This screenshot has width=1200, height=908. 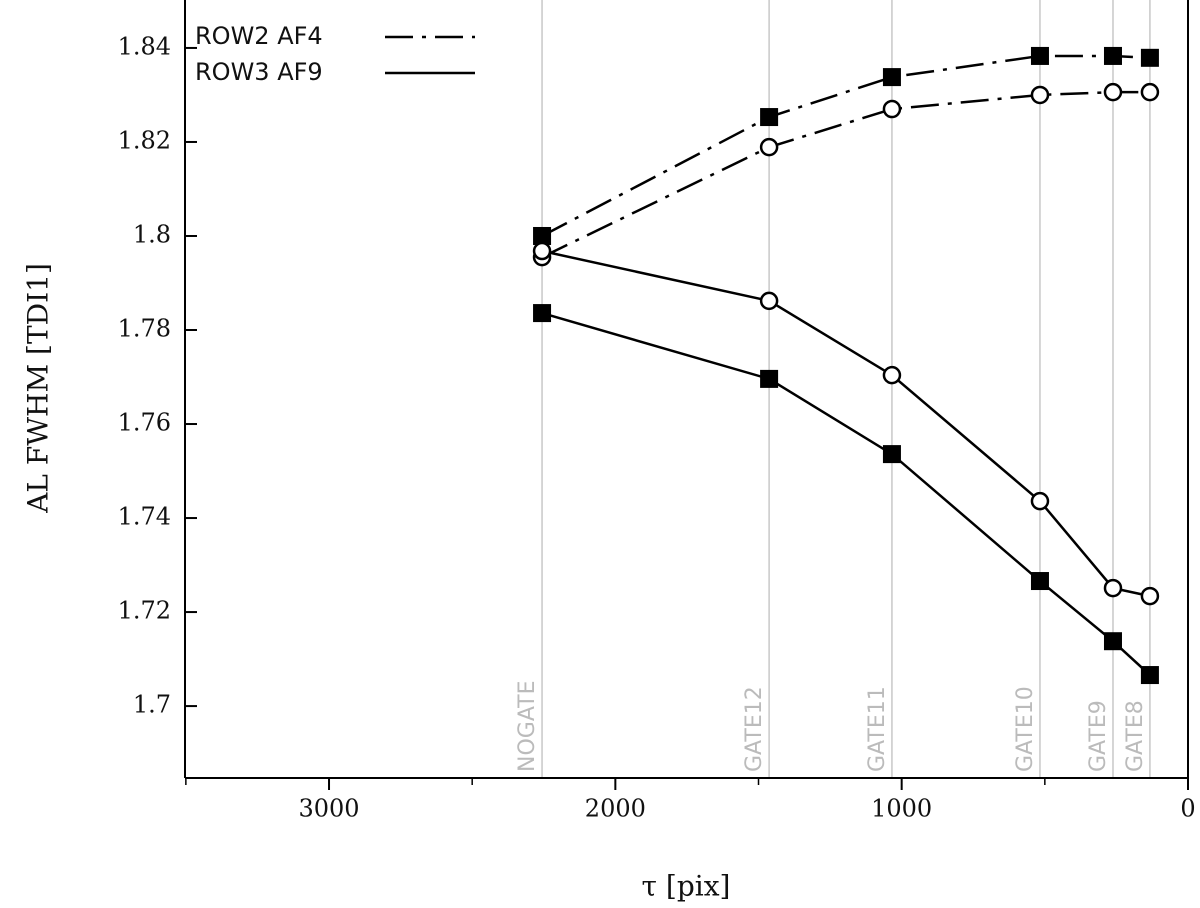 I want to click on y-tick-label: 1.78, so click(x=144, y=329).